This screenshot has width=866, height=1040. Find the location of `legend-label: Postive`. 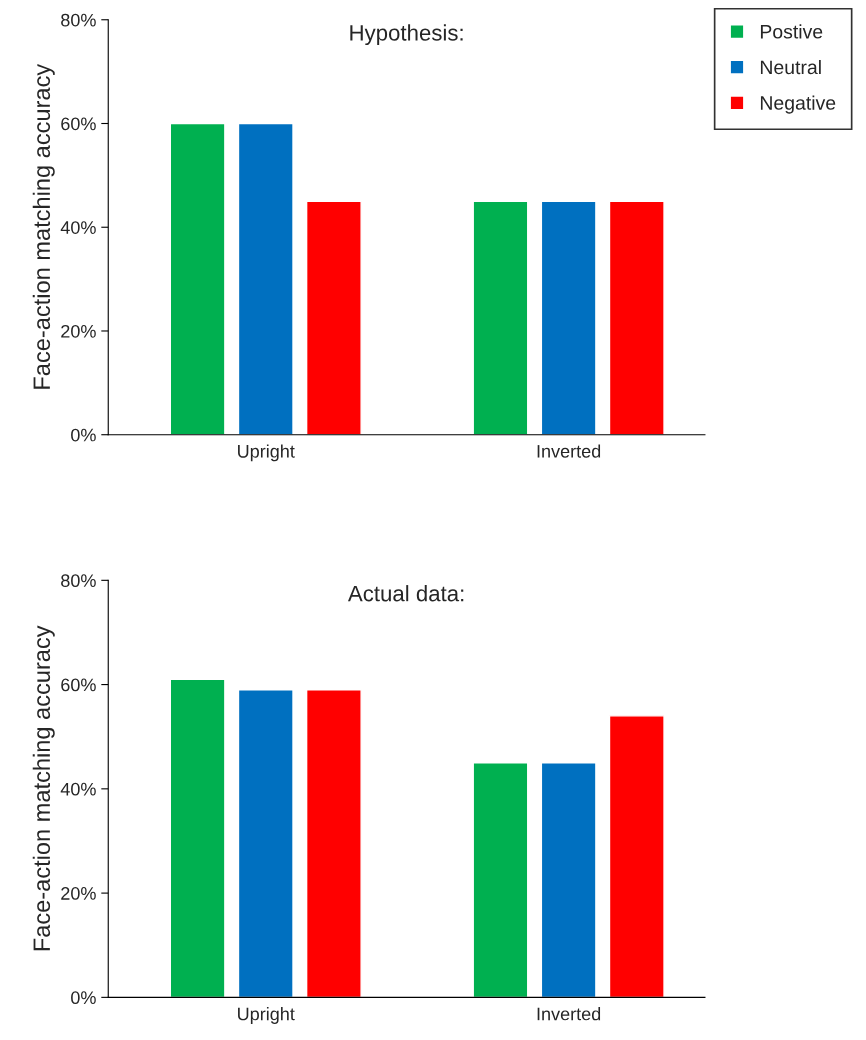

legend-label: Postive is located at coordinates (791, 31).